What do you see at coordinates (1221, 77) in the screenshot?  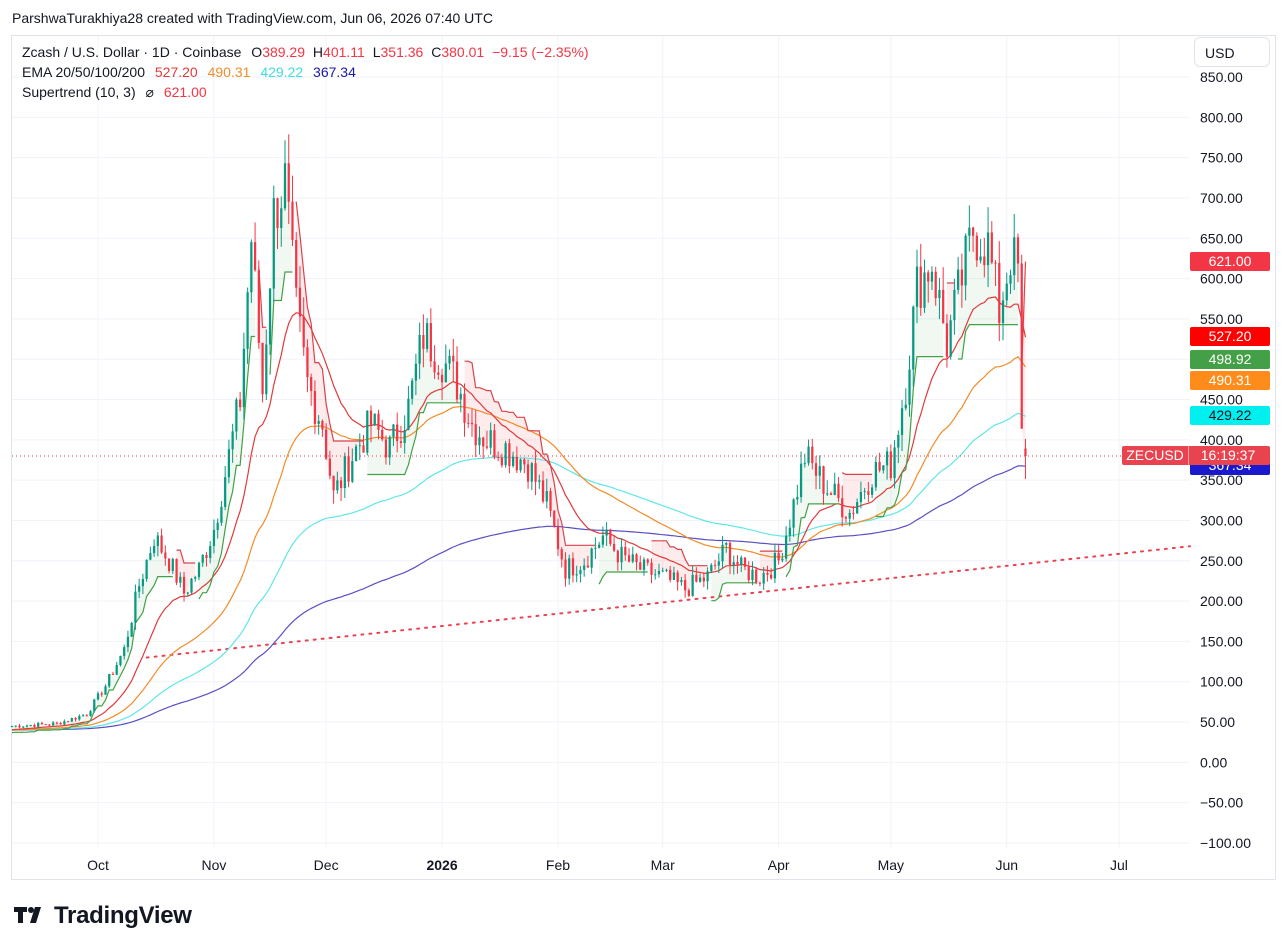 I see `y-tick-label: 850.00` at bounding box center [1221, 77].